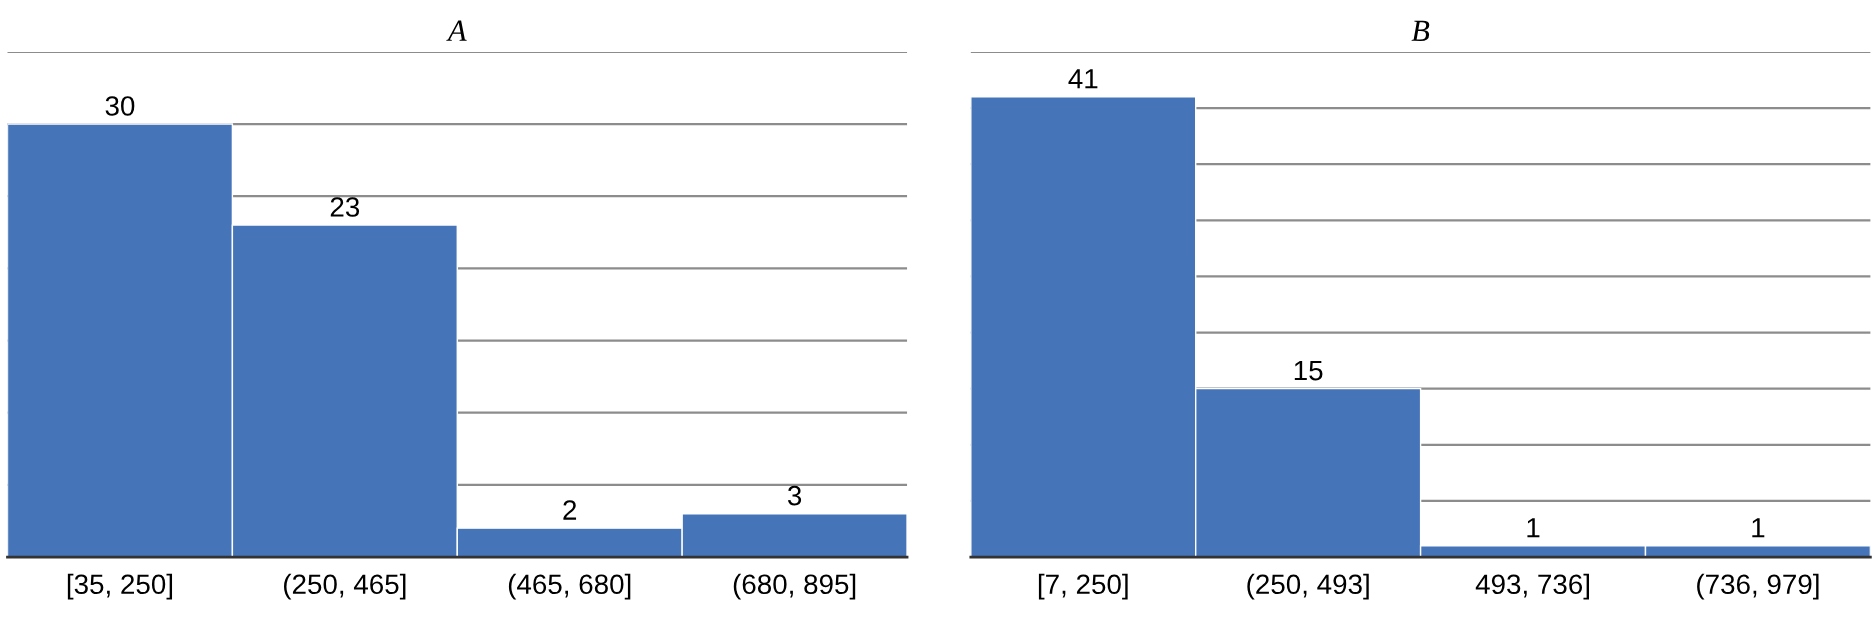 This screenshot has width=1876, height=633. What do you see at coordinates (345, 586) in the screenshot?
I see `x-tick-label: (250, 465]` at bounding box center [345, 586].